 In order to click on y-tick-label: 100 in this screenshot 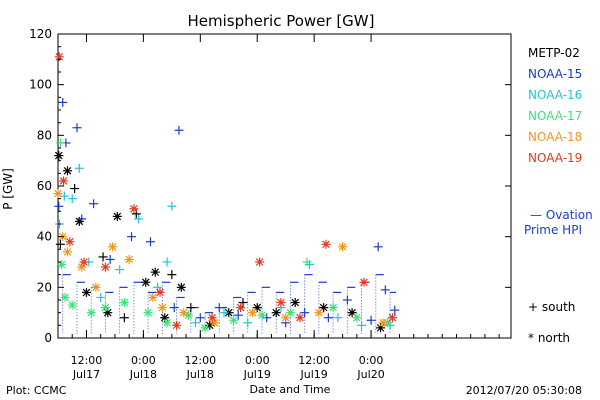, I will do `click(40, 85)`.